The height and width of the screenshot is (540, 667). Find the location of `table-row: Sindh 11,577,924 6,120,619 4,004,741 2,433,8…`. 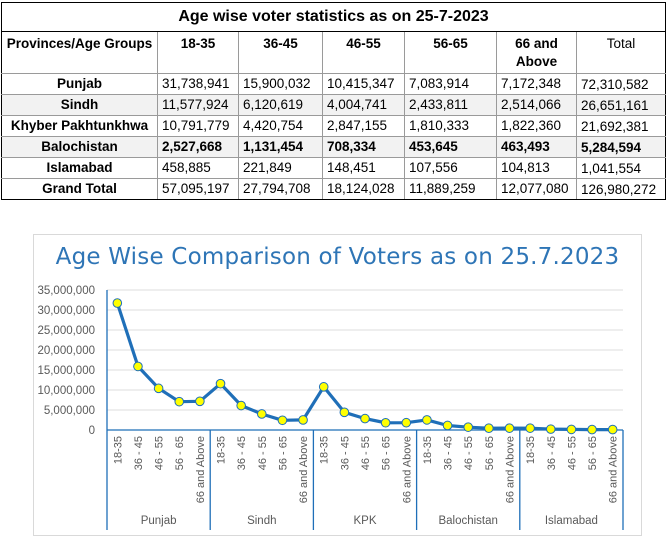

table-row: Sindh 11,577,924 6,120,619 4,004,741 2,433,8… is located at coordinates (333, 105).